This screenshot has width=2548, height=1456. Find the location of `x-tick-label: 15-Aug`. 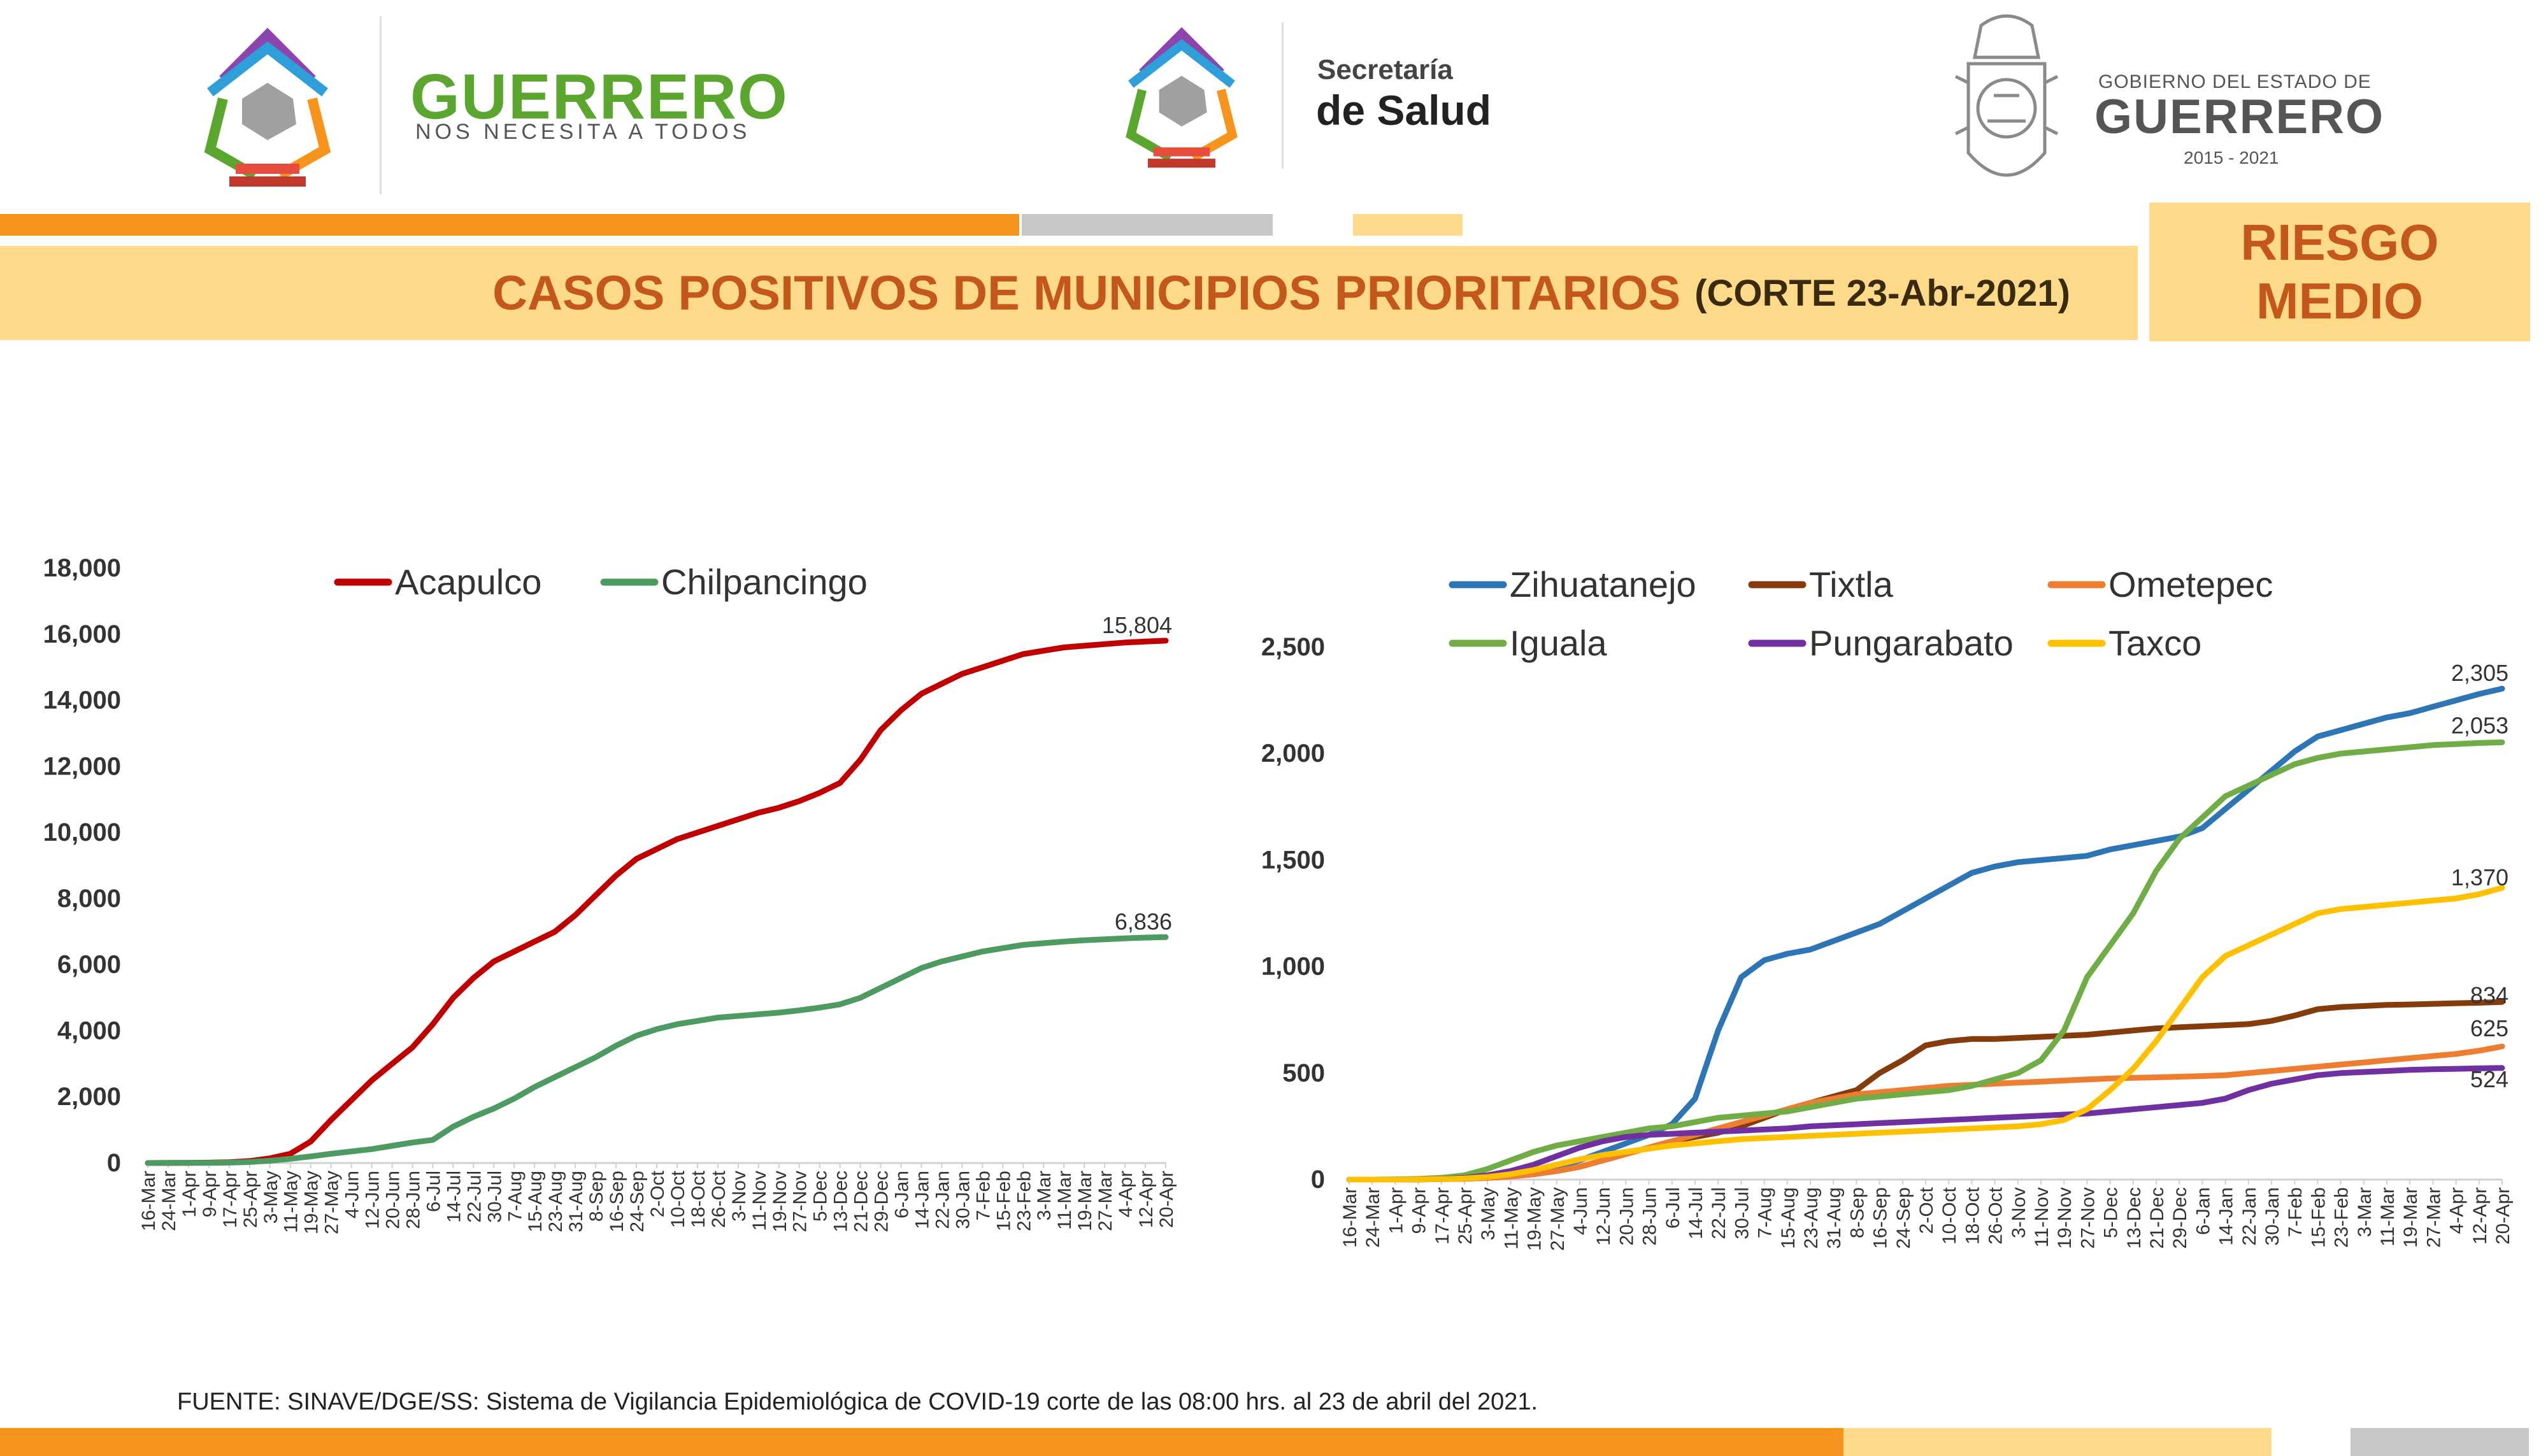

x-tick-label: 15-Aug is located at coordinates (535, 1201).